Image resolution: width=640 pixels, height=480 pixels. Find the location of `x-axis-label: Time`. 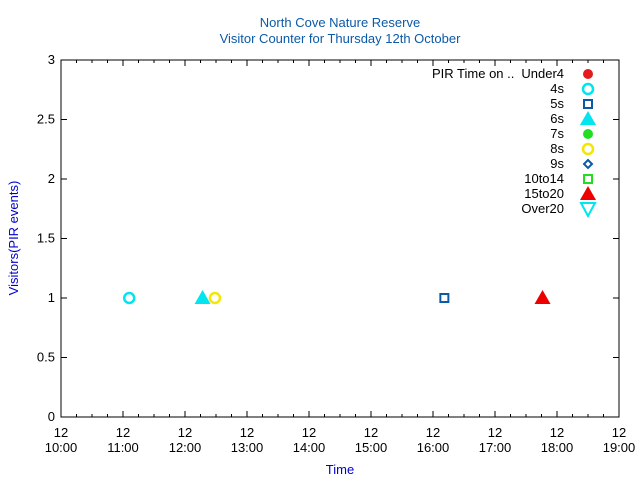

x-axis-label: Time is located at coordinates (340, 469).